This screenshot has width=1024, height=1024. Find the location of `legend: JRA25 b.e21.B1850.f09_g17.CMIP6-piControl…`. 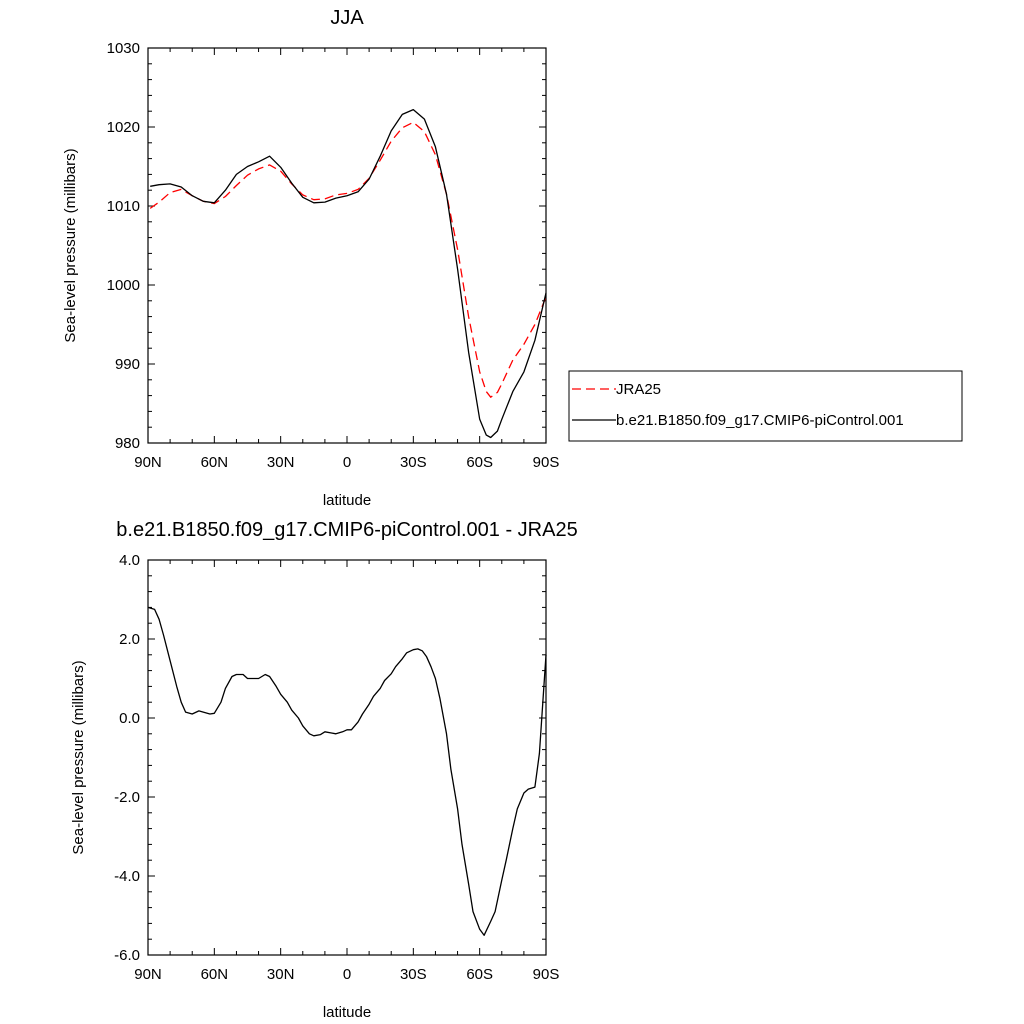

legend: JRA25 b.e21.B1850.f09_g17.CMIP6-piControl… is located at coordinates (765, 406).